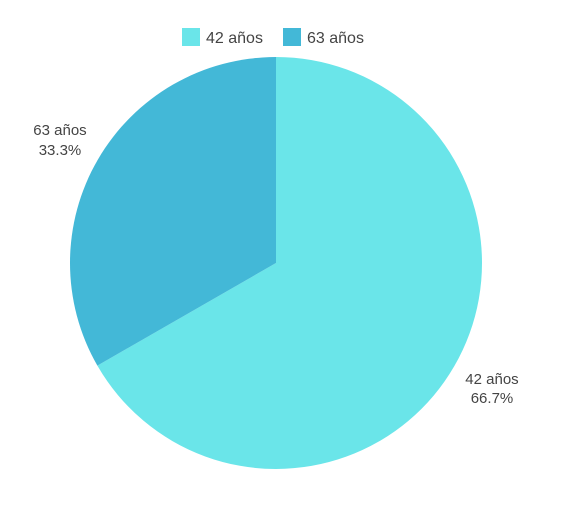  Describe the element at coordinates (335, 38) in the screenshot. I see `legend-label-63-a-os: 63 años` at that location.